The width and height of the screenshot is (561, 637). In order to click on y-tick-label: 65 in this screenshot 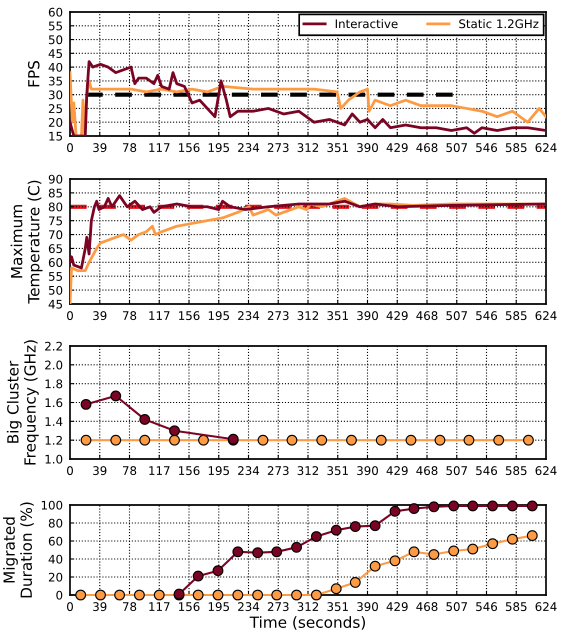, I will do `click(55, 249)`.